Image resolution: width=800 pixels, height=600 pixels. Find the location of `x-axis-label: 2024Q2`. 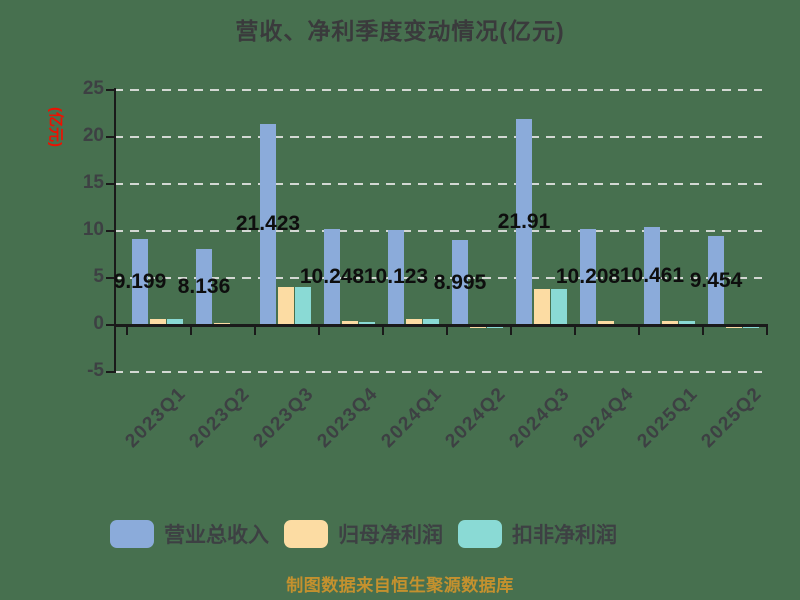

x-axis-label: 2024Q2 is located at coordinates (476, 418).